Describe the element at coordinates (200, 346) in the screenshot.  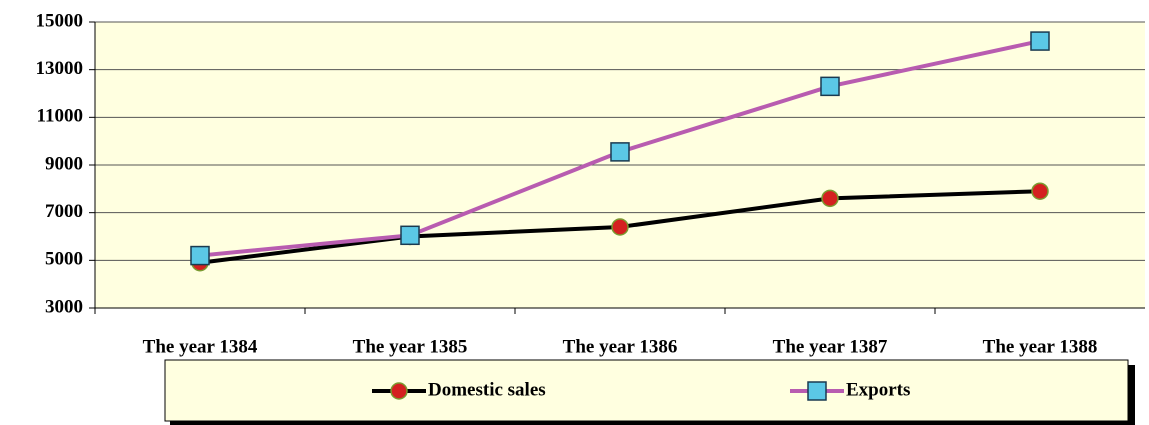
I see `x-tick-label: The year 1384` at that location.